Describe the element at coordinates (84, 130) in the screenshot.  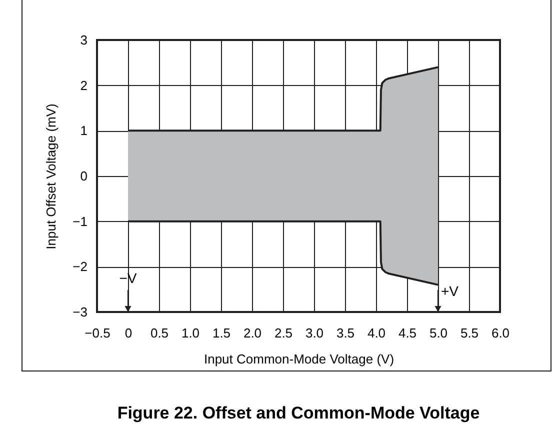
I see `y-tick-label: 1` at that location.